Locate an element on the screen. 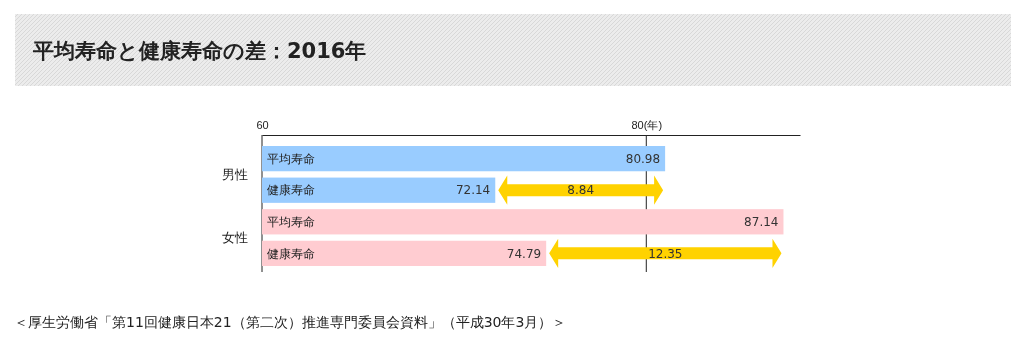  annotation: 12.35 is located at coordinates (665, 253).